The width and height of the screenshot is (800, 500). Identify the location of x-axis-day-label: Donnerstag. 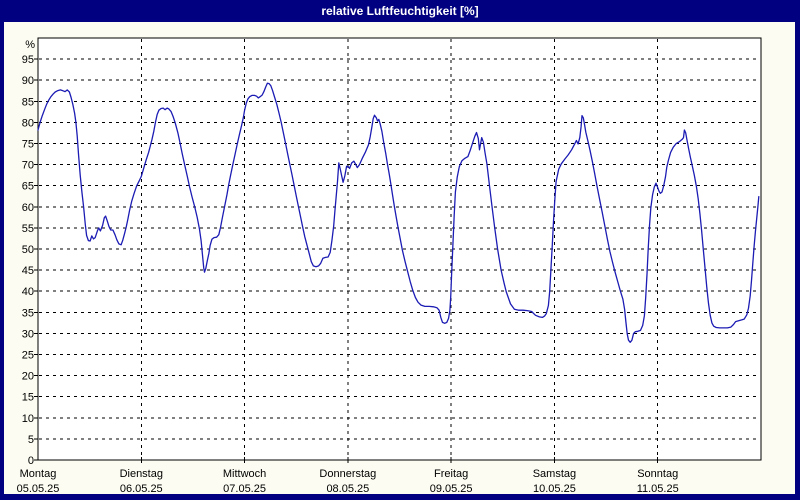
(347, 474).